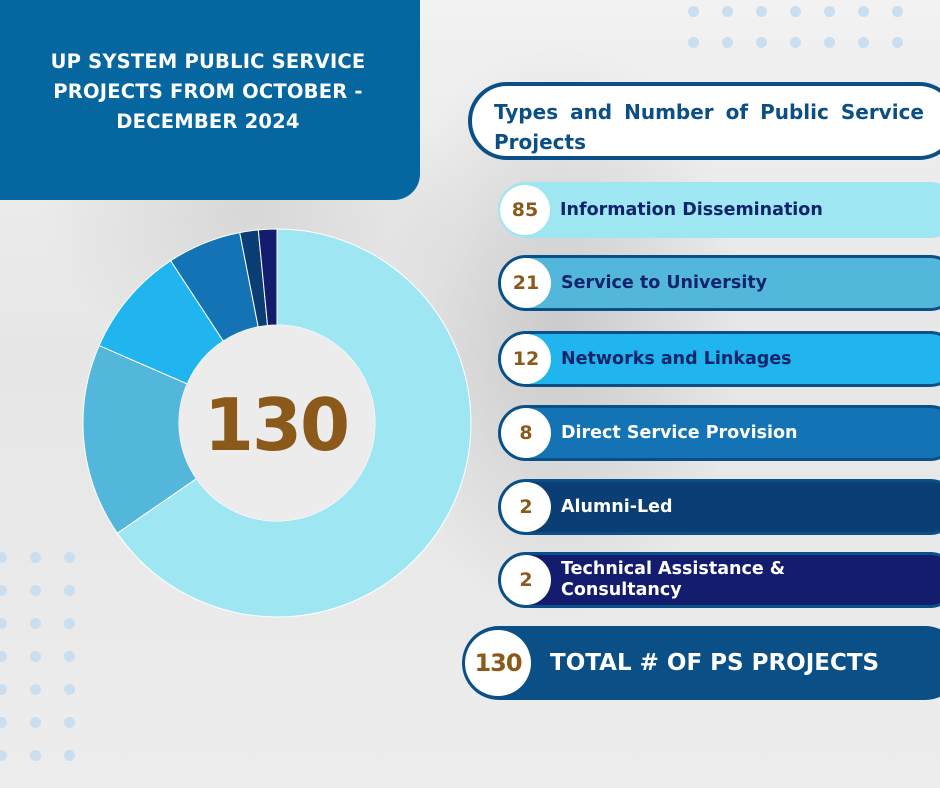 This screenshot has width=940, height=788. I want to click on category-count: 85, so click(525, 210).